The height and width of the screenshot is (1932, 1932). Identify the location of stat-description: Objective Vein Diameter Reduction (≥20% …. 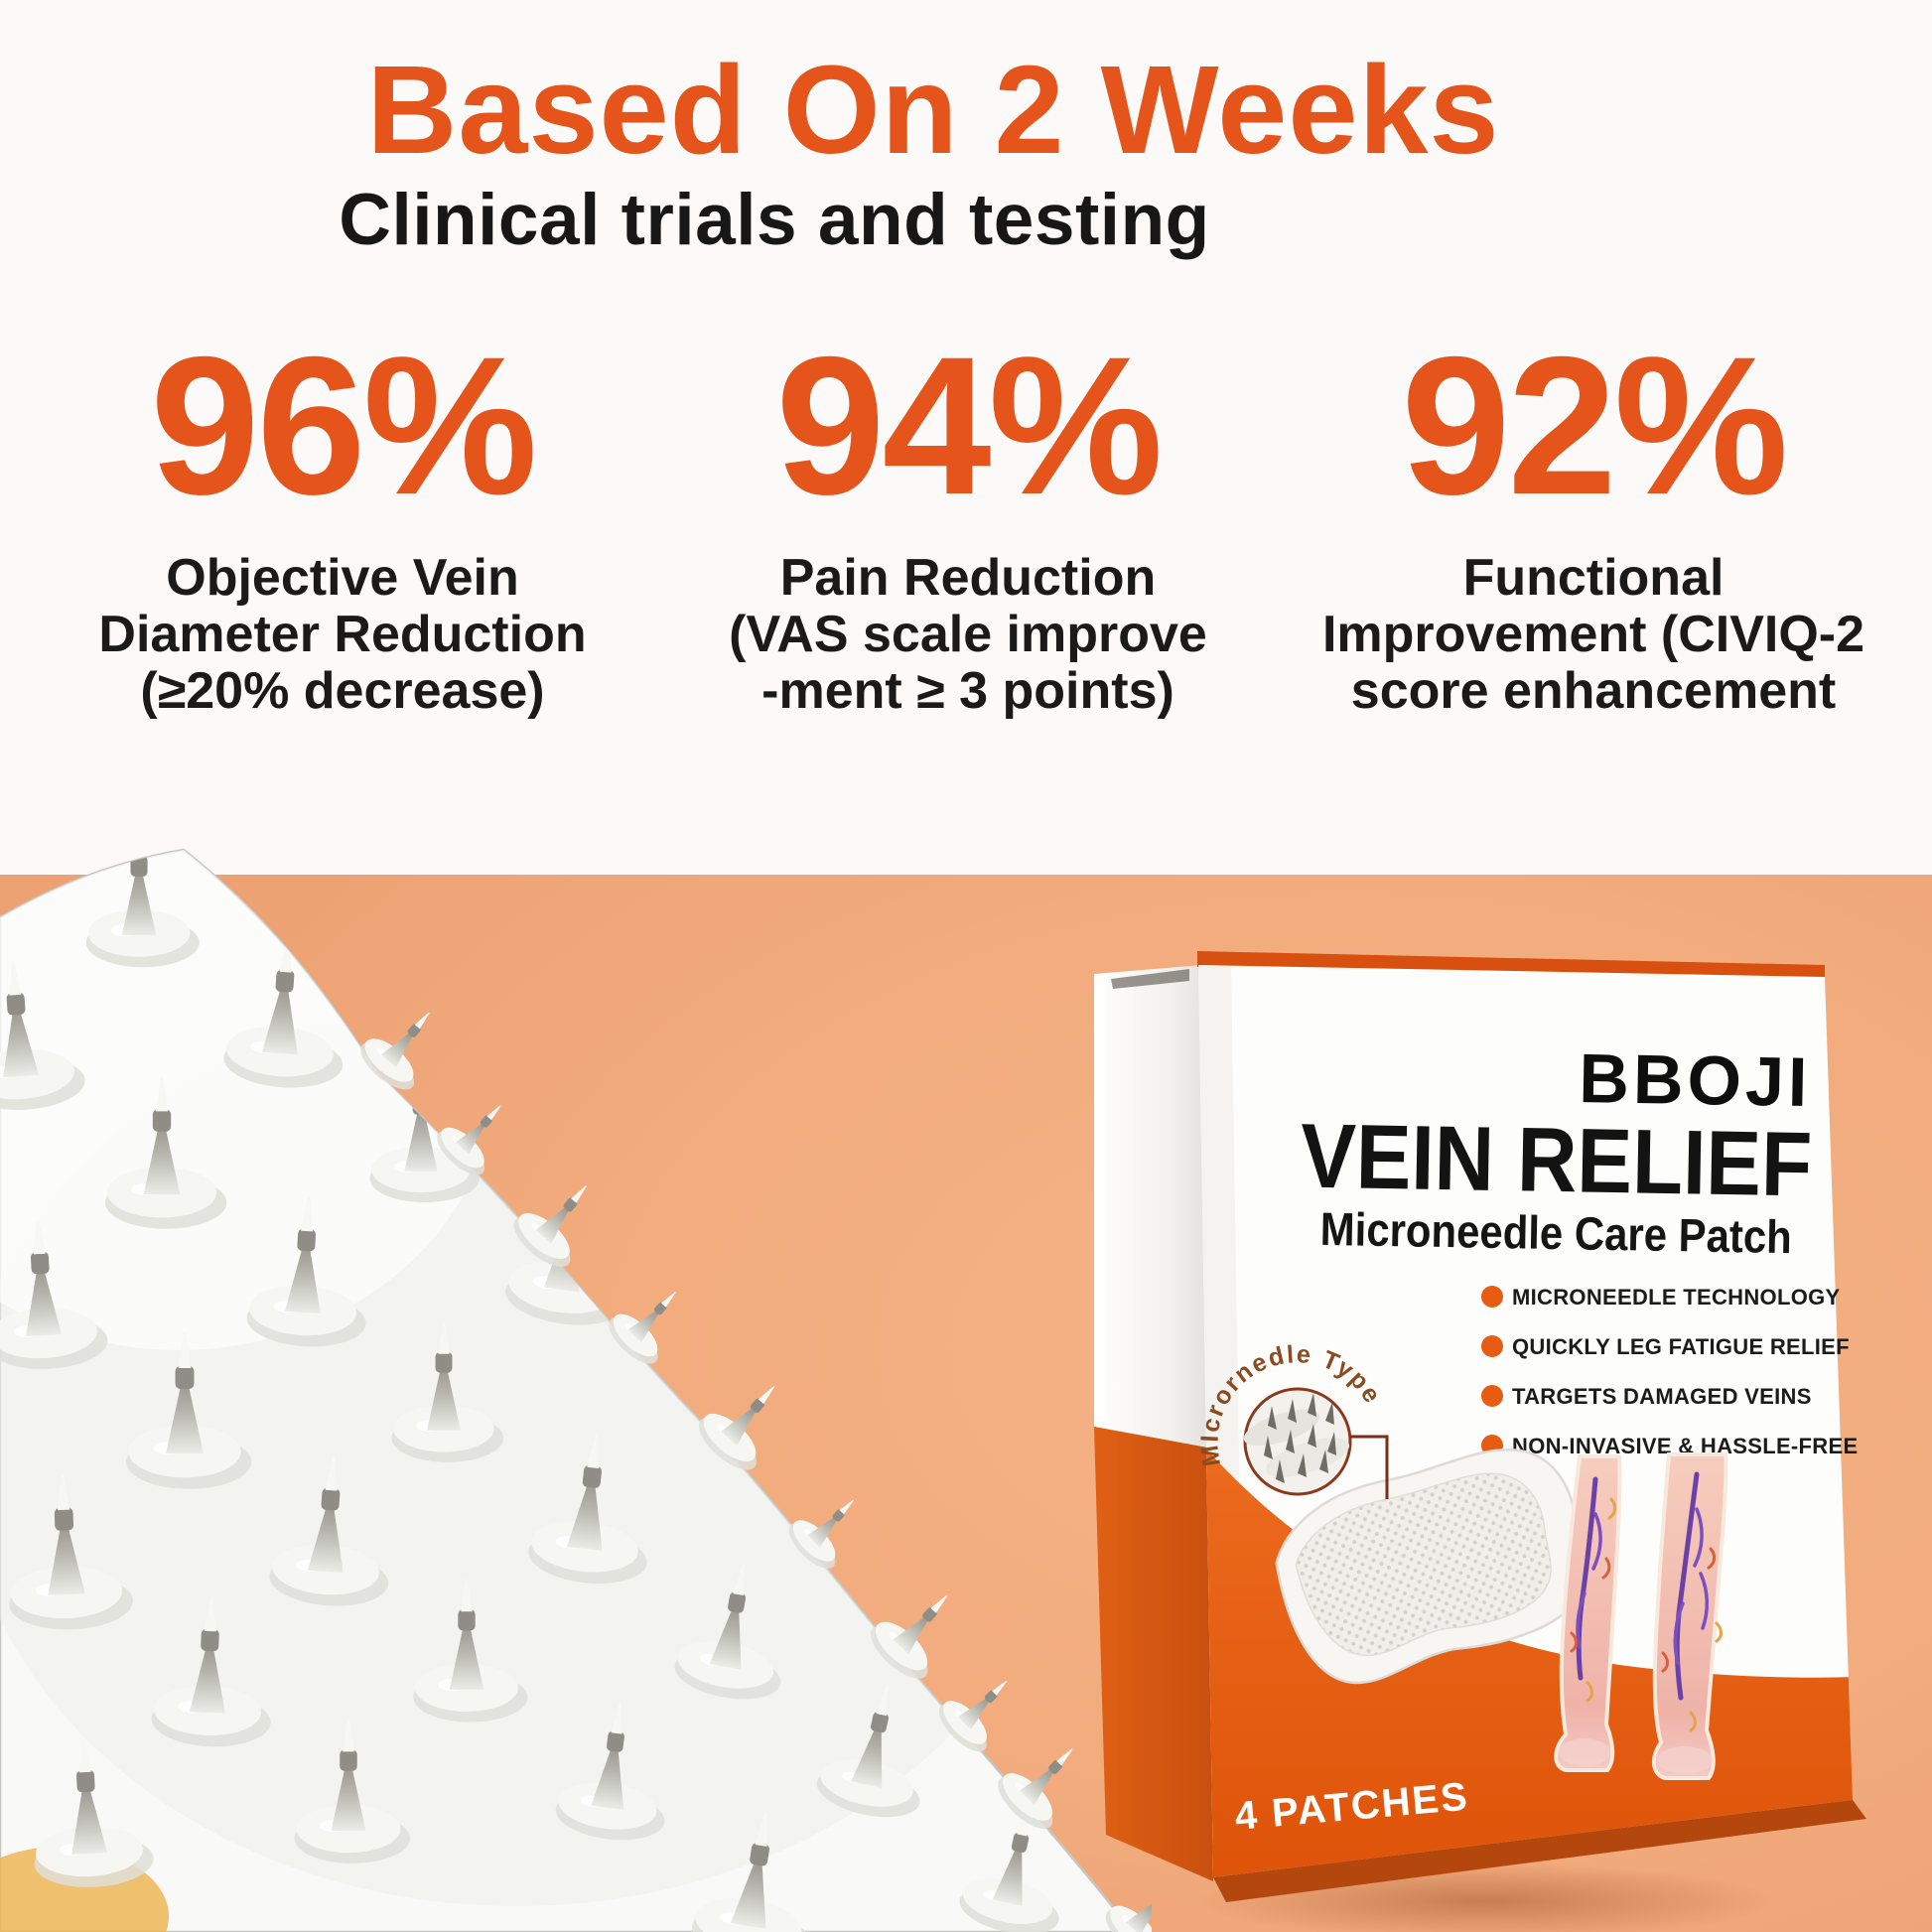
(345, 635).